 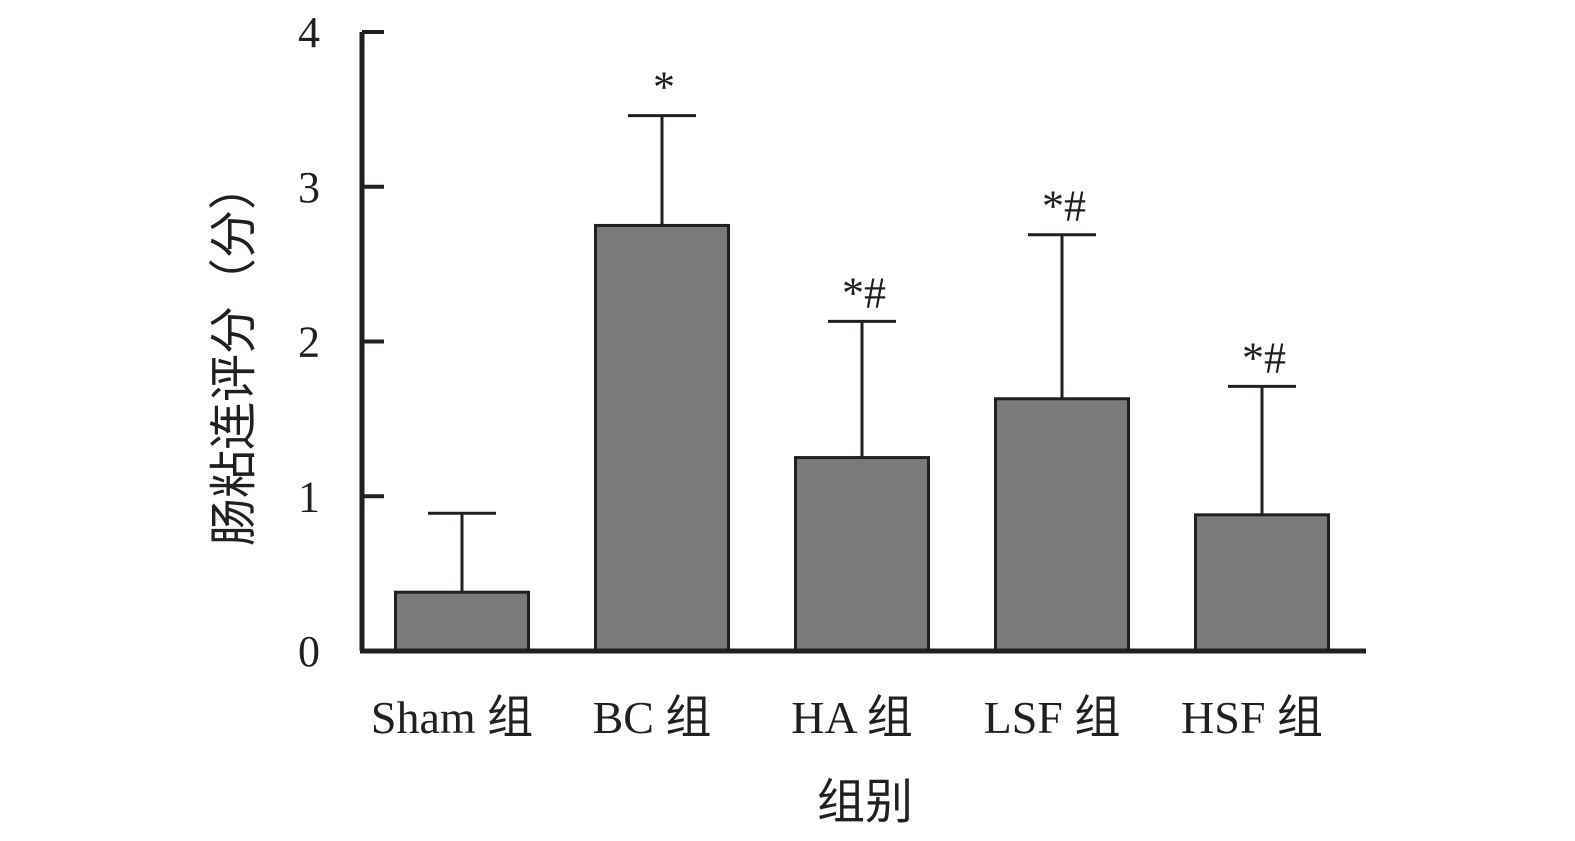 I want to click on x-category-label: LSF 组, so click(x=1052, y=717).